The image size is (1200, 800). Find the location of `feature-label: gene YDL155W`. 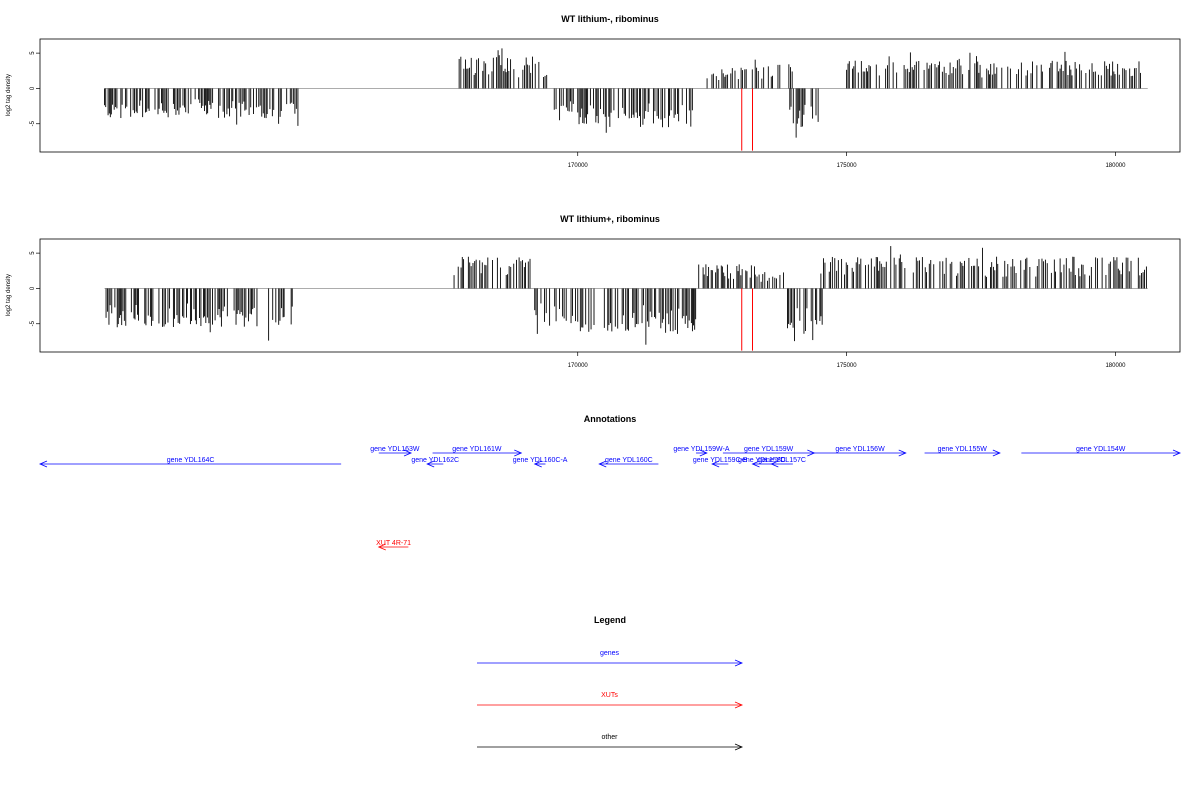

feature-label: gene YDL155W is located at coordinates (963, 449).